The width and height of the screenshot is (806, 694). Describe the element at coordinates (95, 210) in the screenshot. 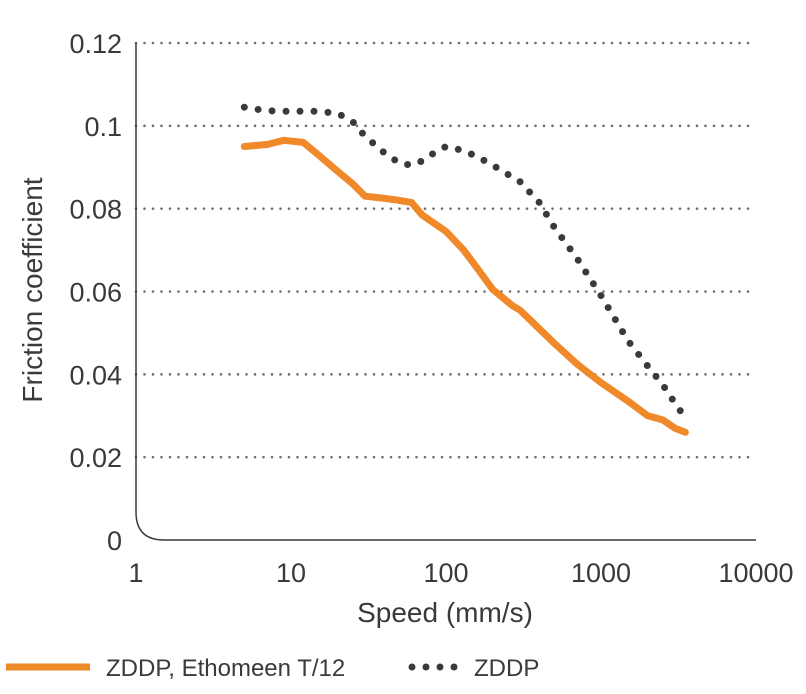

I see `y-tick-label: 0.08` at that location.